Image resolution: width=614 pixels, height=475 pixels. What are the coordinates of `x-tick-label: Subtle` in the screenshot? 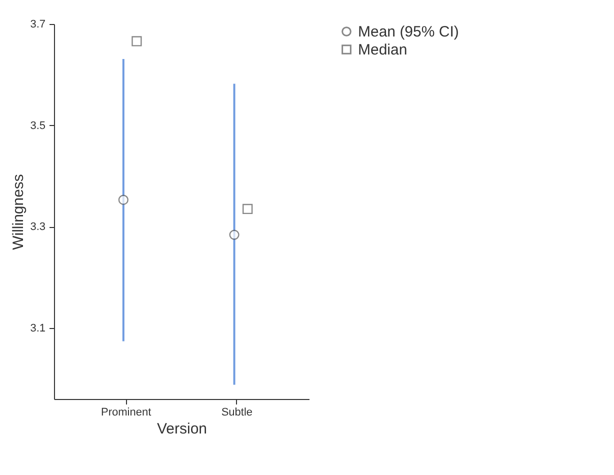 It's located at (237, 412).